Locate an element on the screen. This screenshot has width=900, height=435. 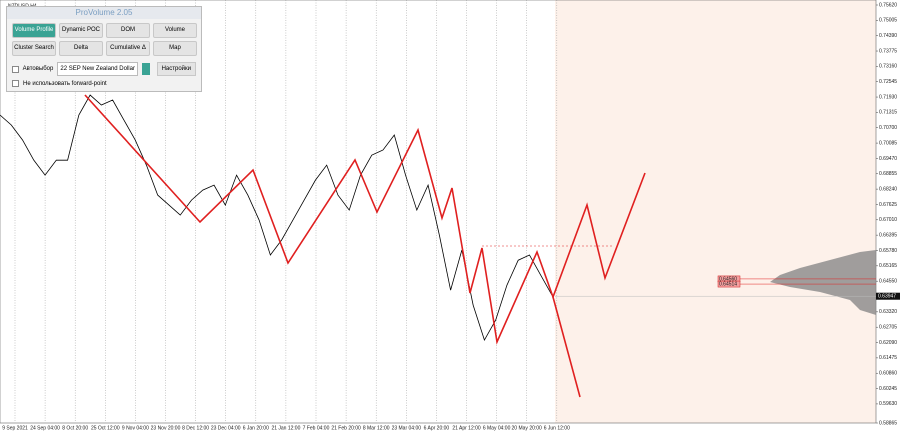
y-tick-label: 0.65165 is located at coordinates (888, 266).